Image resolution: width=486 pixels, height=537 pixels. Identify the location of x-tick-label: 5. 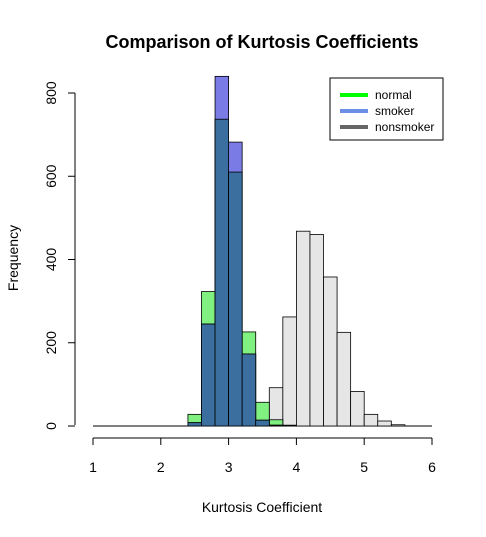
(364, 467).